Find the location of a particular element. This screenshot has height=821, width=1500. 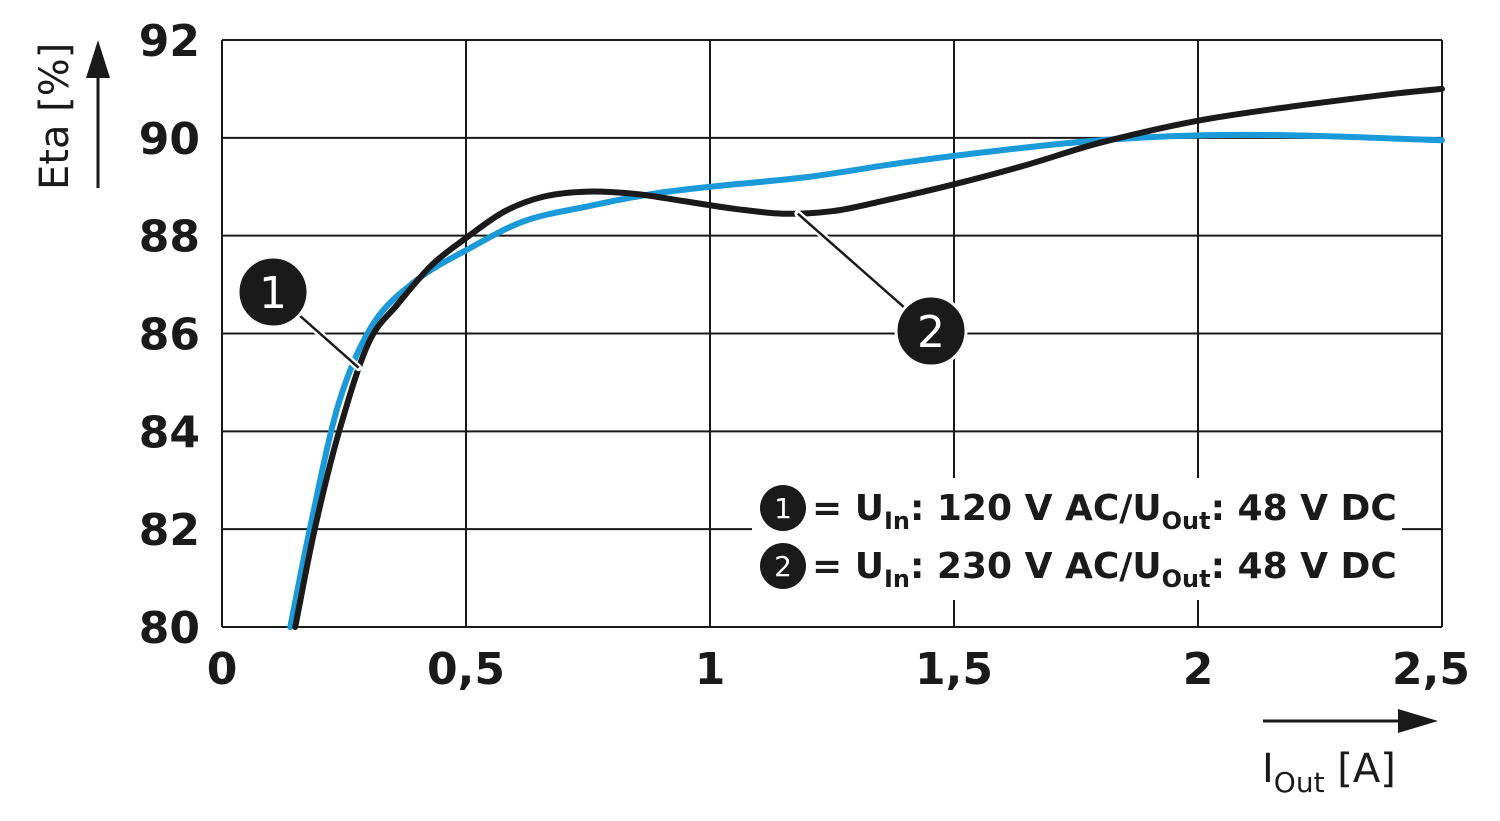

legend-entry-1-in-sub: In is located at coordinates (897, 521).